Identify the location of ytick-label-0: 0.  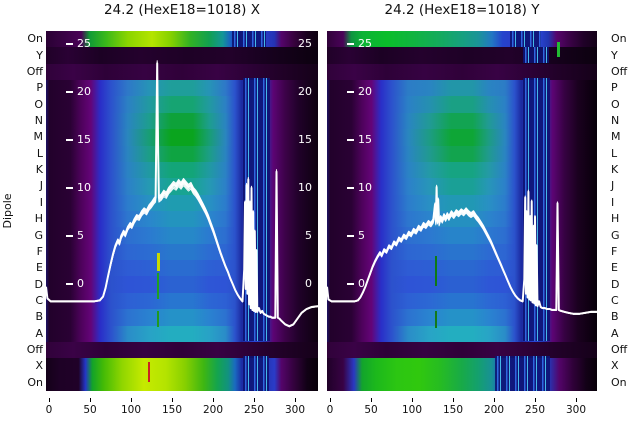
(361, 283).